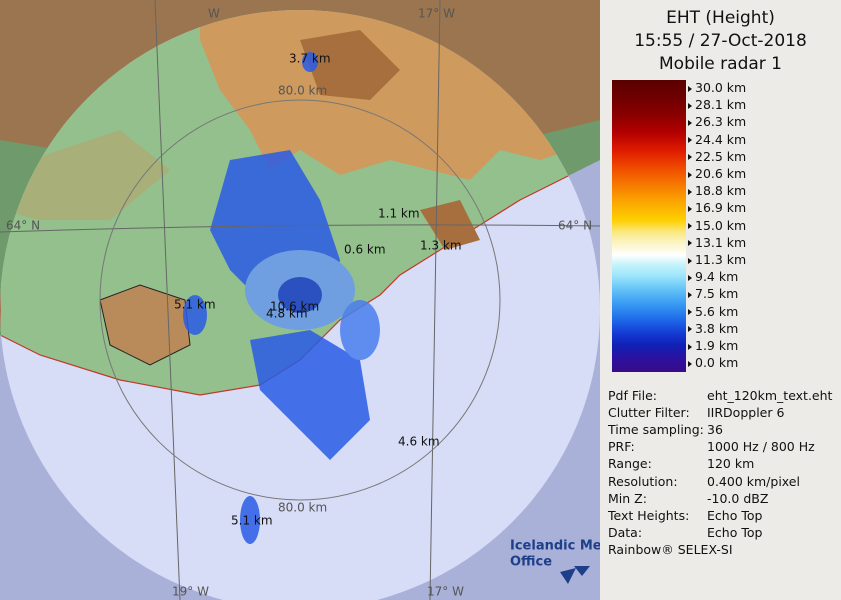 Image resolution: width=841 pixels, height=600 pixels. Describe the element at coordinates (713, 328) in the screenshot. I see `scale-label: 3.8 km` at that location.